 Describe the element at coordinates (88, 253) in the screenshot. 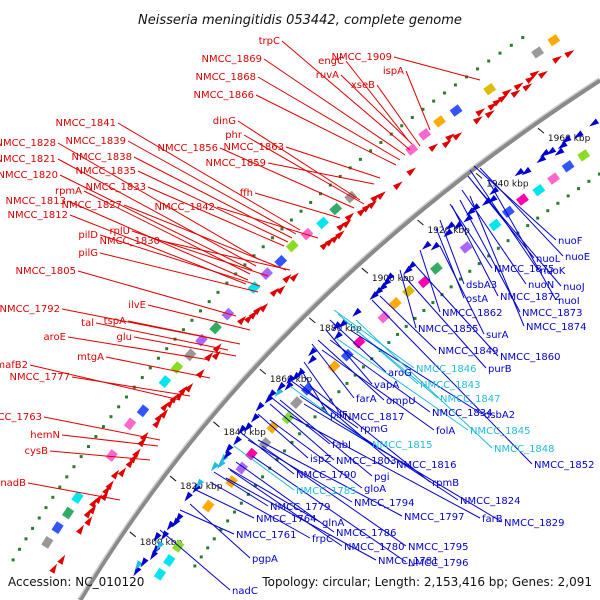

I see `gene-label: pilG` at that location.